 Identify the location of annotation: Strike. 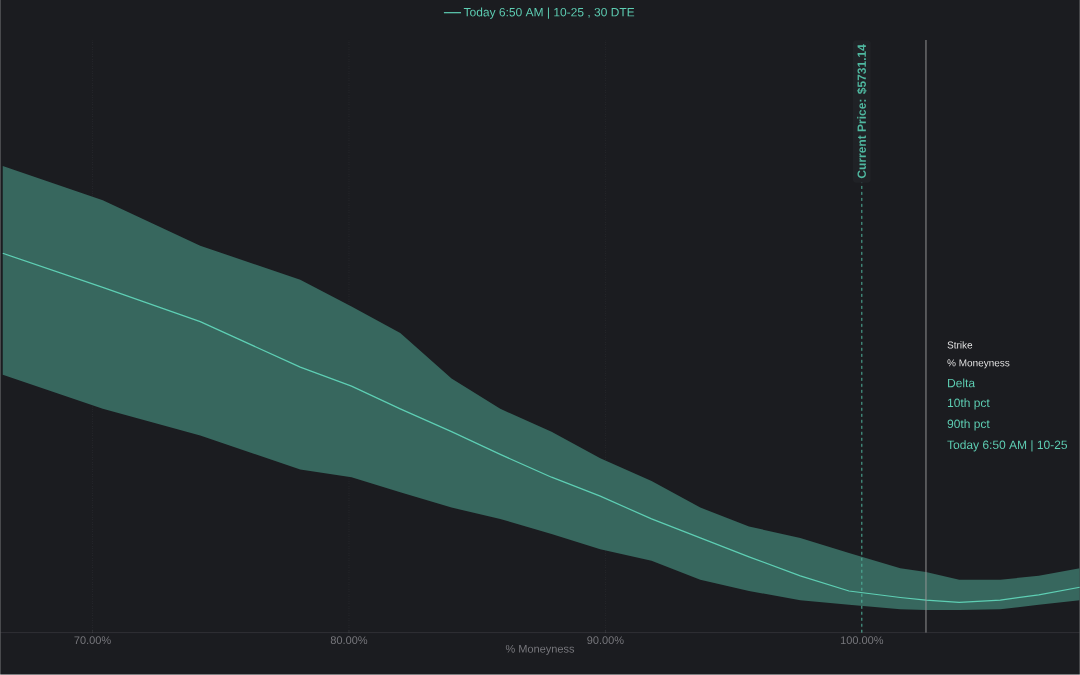
(960, 345).